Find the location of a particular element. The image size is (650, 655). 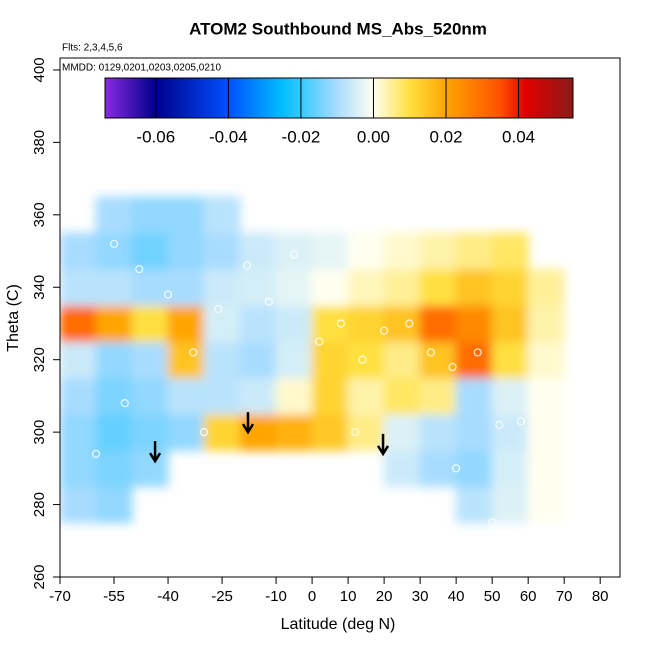

colorbar is located at coordinates (339, 98).